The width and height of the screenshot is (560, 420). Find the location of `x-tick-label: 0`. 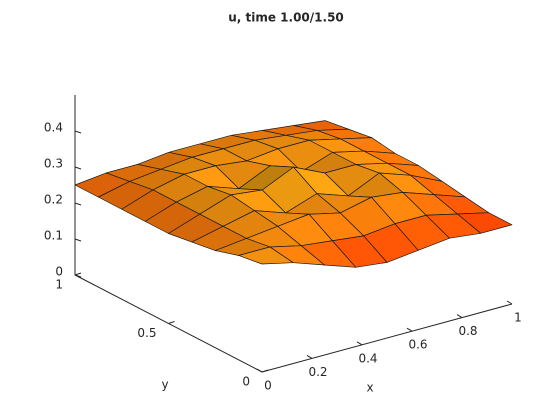

x-tick-label: 0 is located at coordinates (268, 386).